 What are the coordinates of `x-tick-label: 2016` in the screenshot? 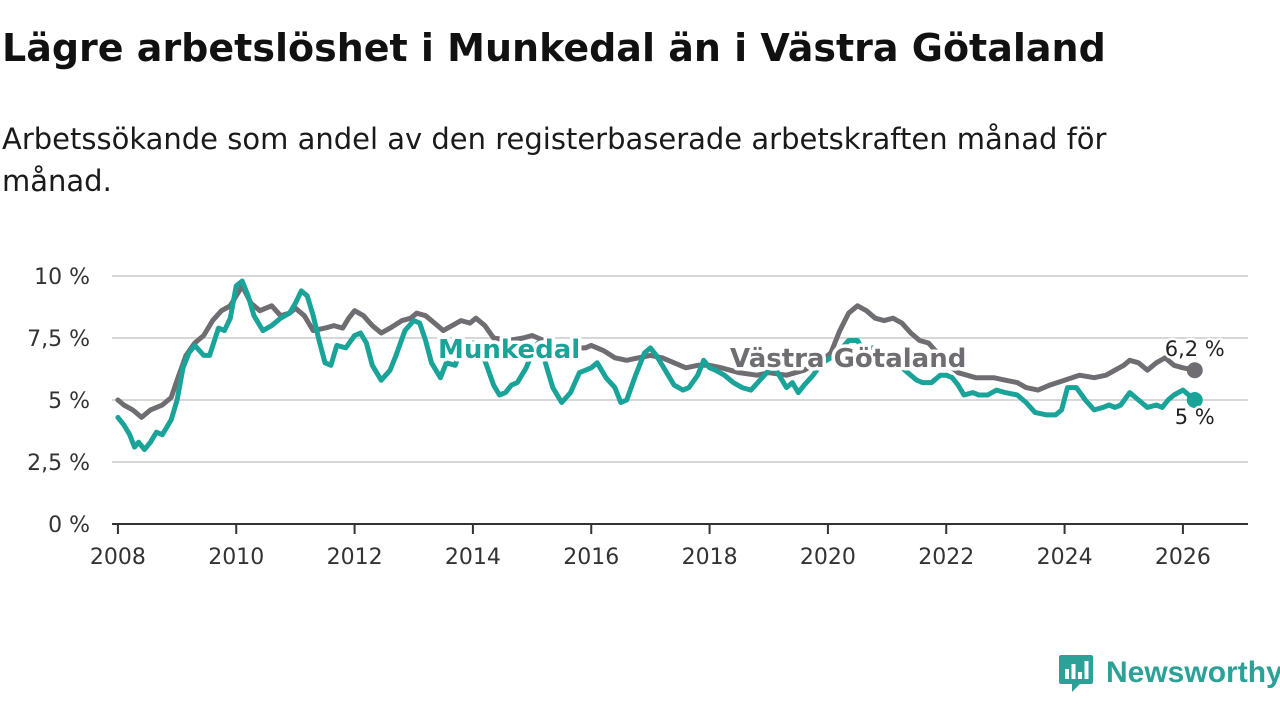 It's located at (591, 557).